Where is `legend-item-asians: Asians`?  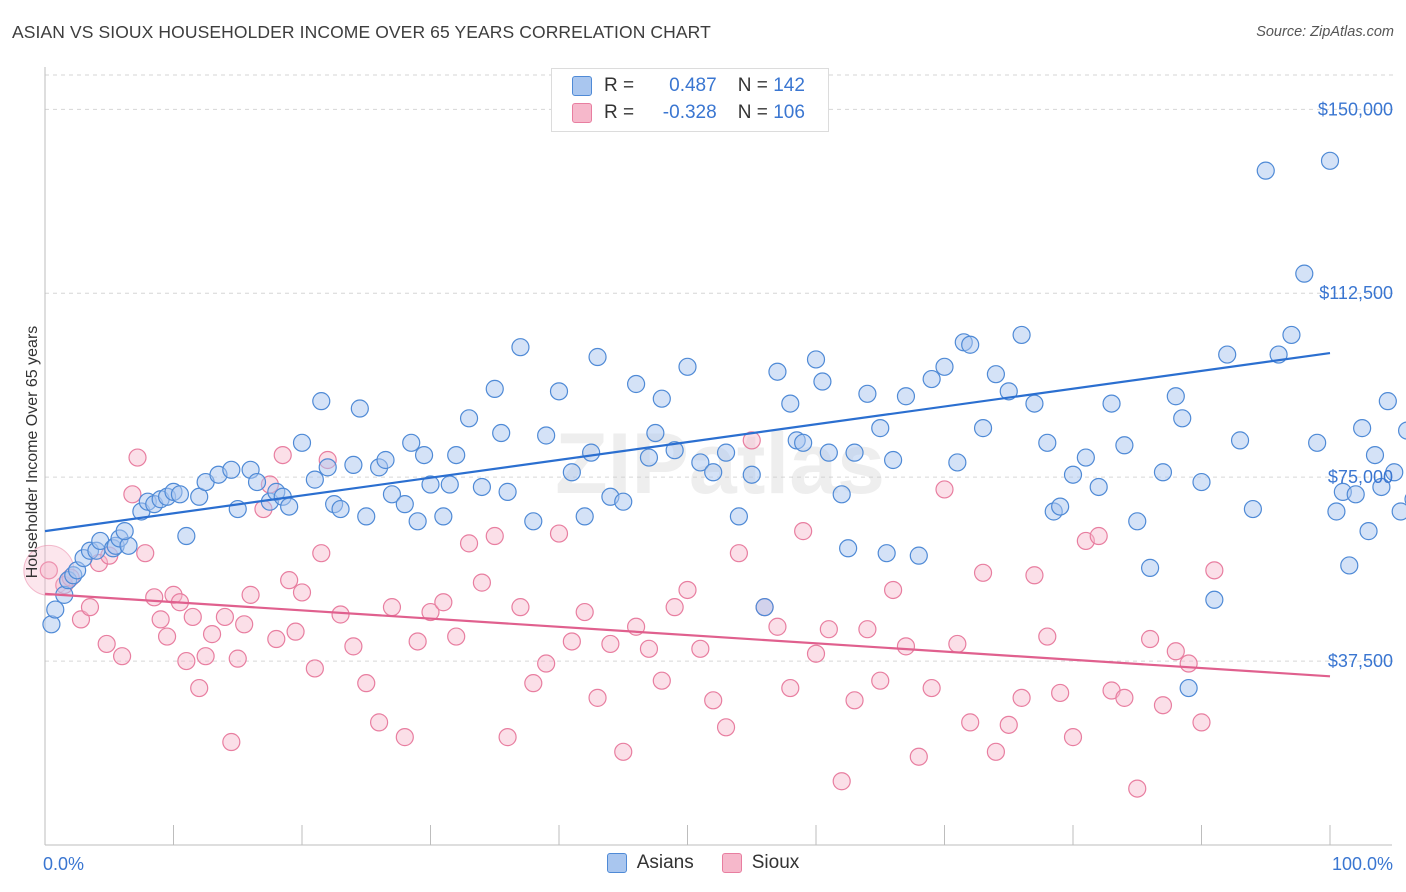
legend-item-asians: Asians is located at coordinates (650, 863).